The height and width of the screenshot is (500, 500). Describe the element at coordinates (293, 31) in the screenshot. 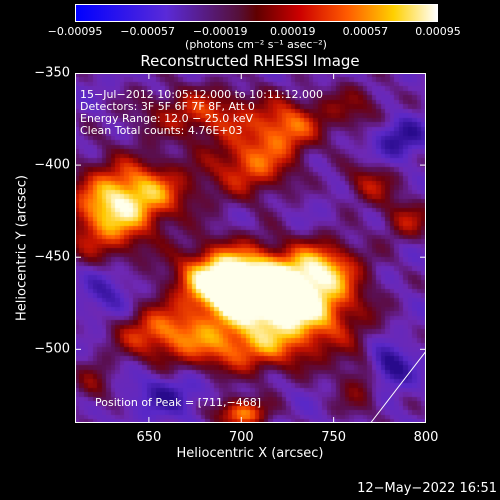

I see `colorbar-tick-label: 0.00019` at that location.